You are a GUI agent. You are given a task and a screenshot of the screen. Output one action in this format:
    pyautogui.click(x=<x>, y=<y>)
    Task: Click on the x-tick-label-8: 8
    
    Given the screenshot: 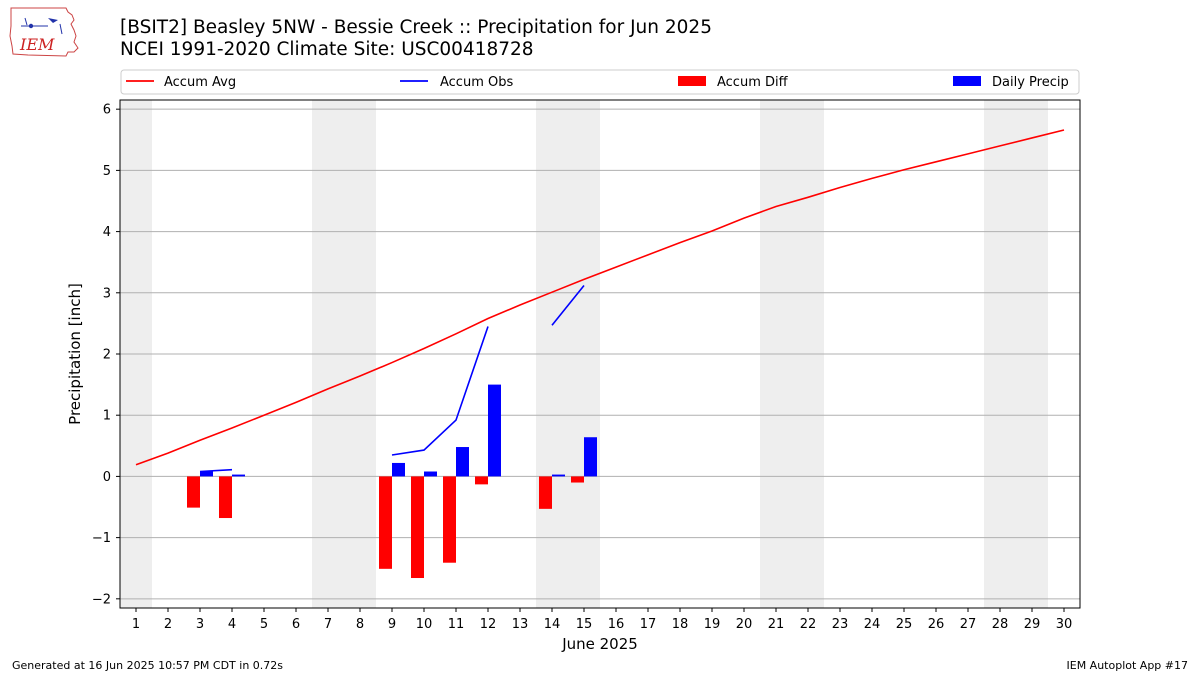 What is the action you would take?
    pyautogui.click(x=360, y=624)
    